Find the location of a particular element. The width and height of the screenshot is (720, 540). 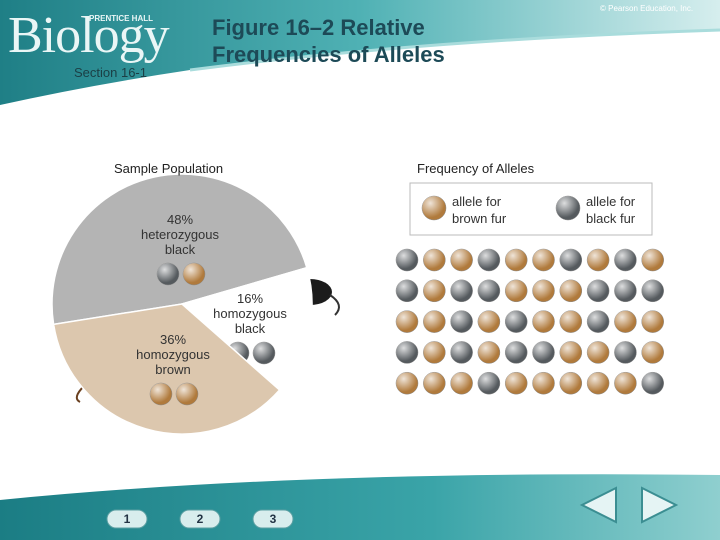

slice-value-label: 36% is located at coordinates (173, 339).